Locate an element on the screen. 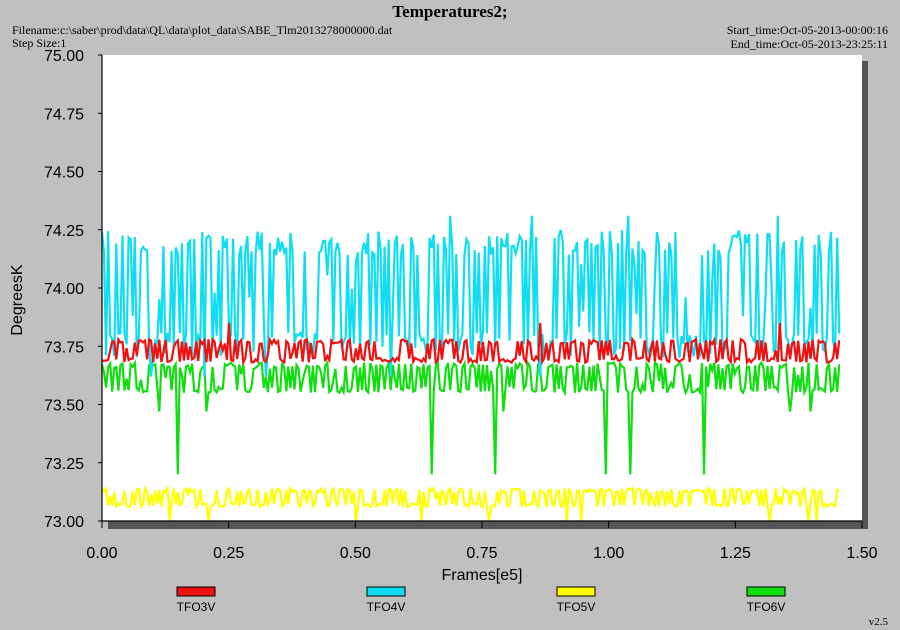 This screenshot has height=630, width=900. x-tick-label: 1.50 is located at coordinates (861, 553).